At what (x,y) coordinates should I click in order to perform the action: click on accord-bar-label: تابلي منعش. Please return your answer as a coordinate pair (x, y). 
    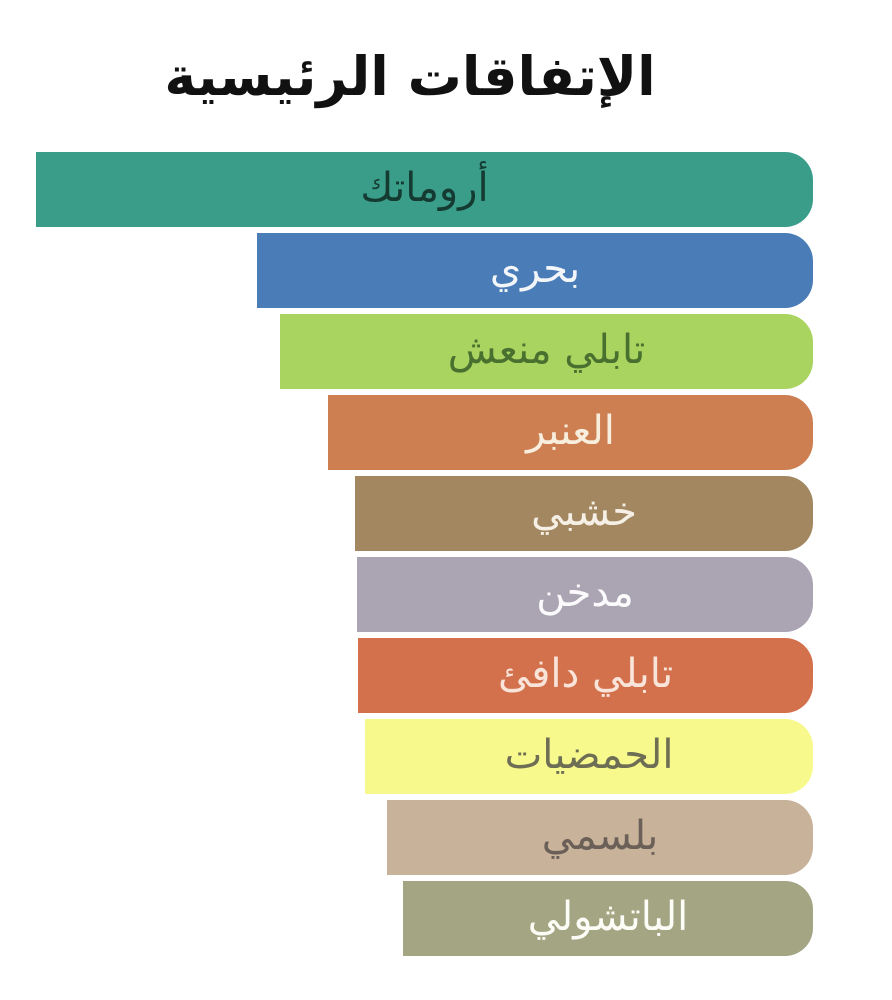
    Looking at the image, I should click on (546, 349).